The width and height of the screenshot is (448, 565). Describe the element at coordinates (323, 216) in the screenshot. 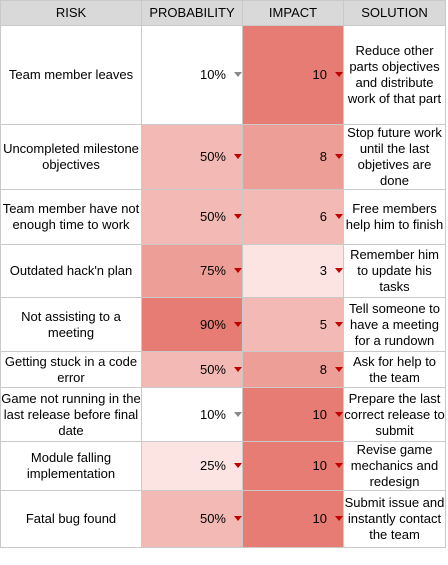

I see `impact-value: 6` at that location.